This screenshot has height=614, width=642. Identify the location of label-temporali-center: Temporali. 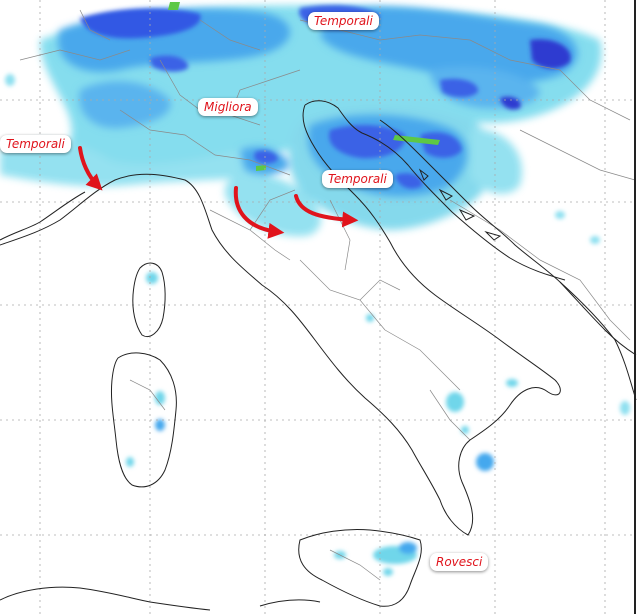
(357, 179).